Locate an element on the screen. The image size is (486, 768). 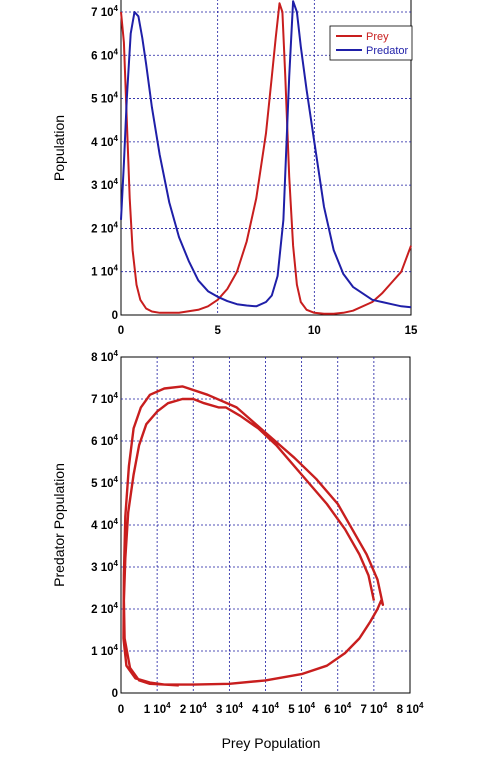
y-axis-label: Predator Population is located at coordinates (59, 525).